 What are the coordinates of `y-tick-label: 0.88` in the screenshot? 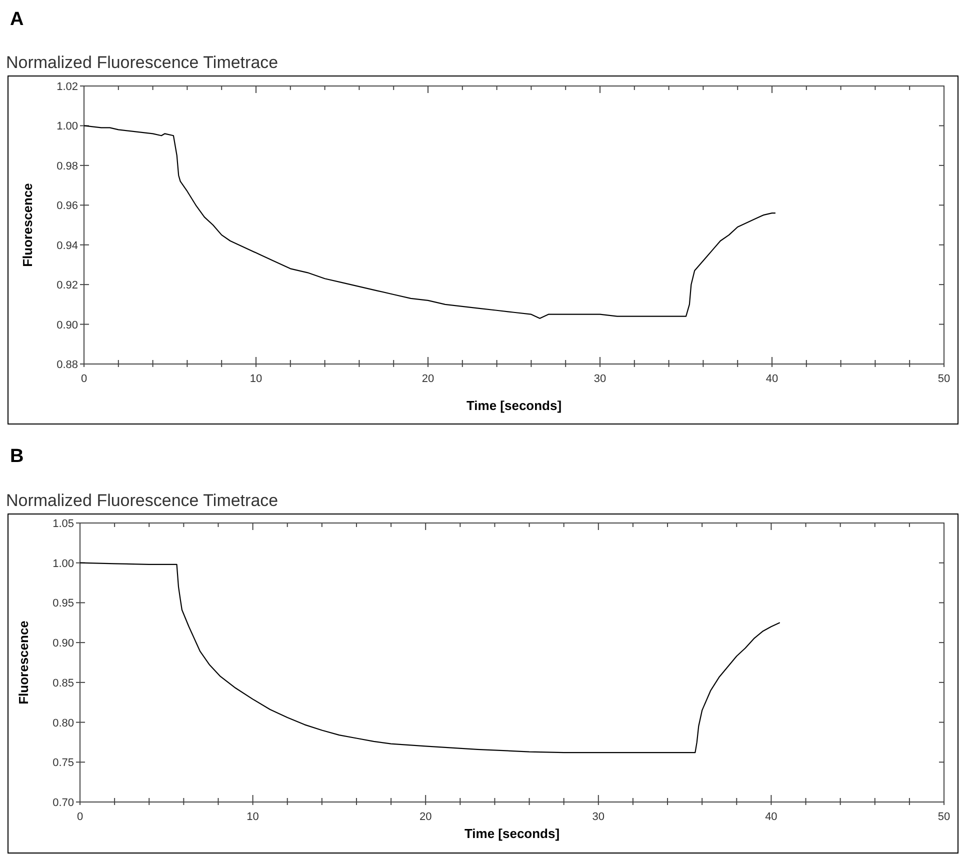 It's located at (67, 365).